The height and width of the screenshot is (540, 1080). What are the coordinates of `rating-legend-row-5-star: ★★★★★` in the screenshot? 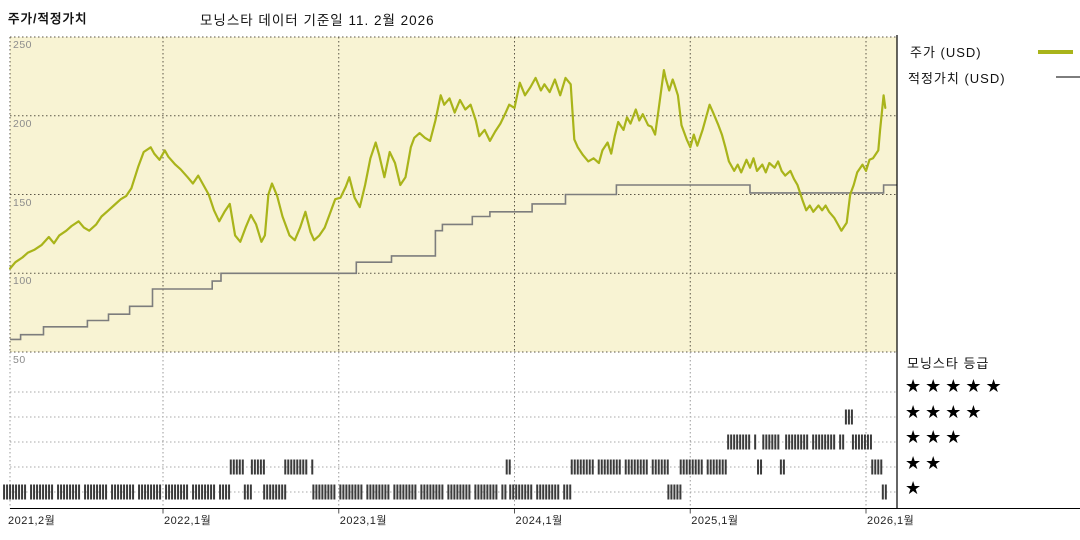 It's located at (955, 386).